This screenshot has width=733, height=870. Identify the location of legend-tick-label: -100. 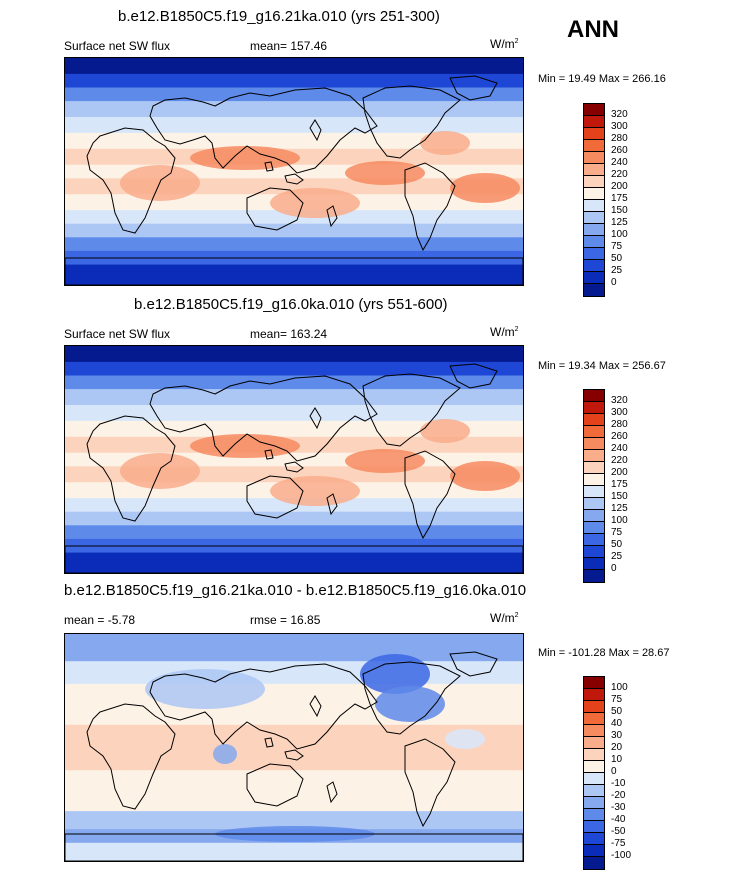
(621, 855).